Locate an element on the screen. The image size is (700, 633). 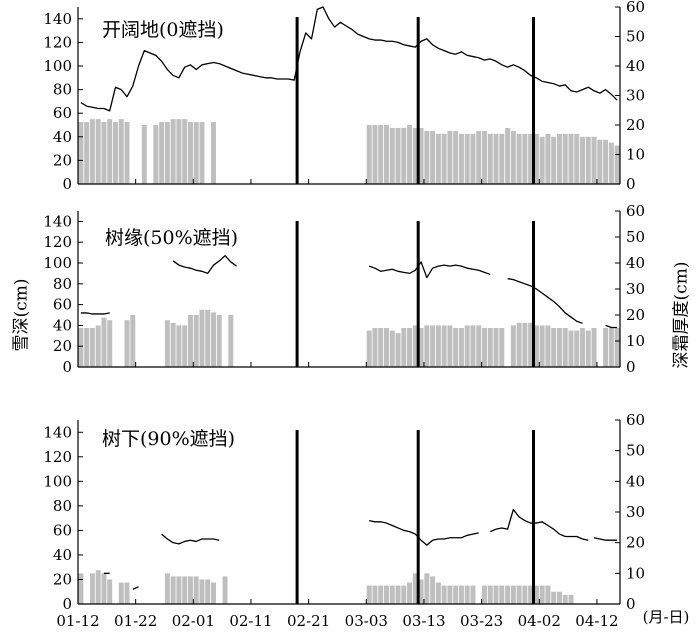
y-left-tick-label: 140 is located at coordinates (57, 19).